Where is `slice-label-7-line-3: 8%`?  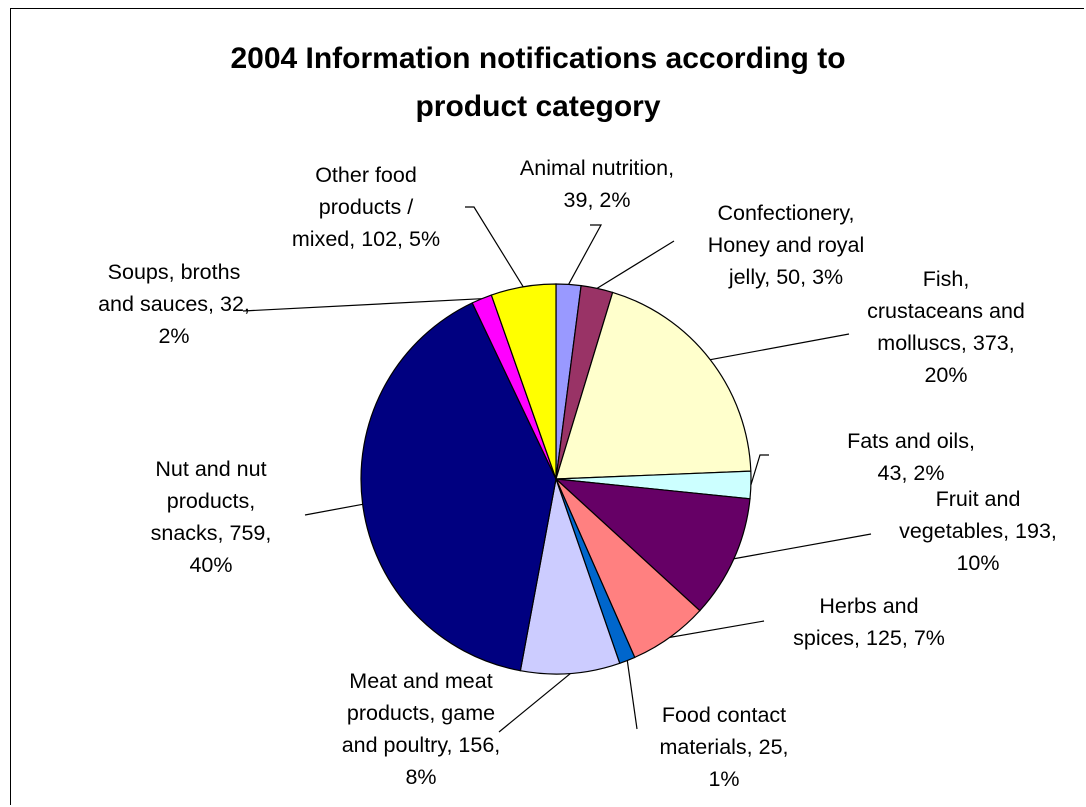 slice-label-7-line-3: 8% is located at coordinates (420, 777).